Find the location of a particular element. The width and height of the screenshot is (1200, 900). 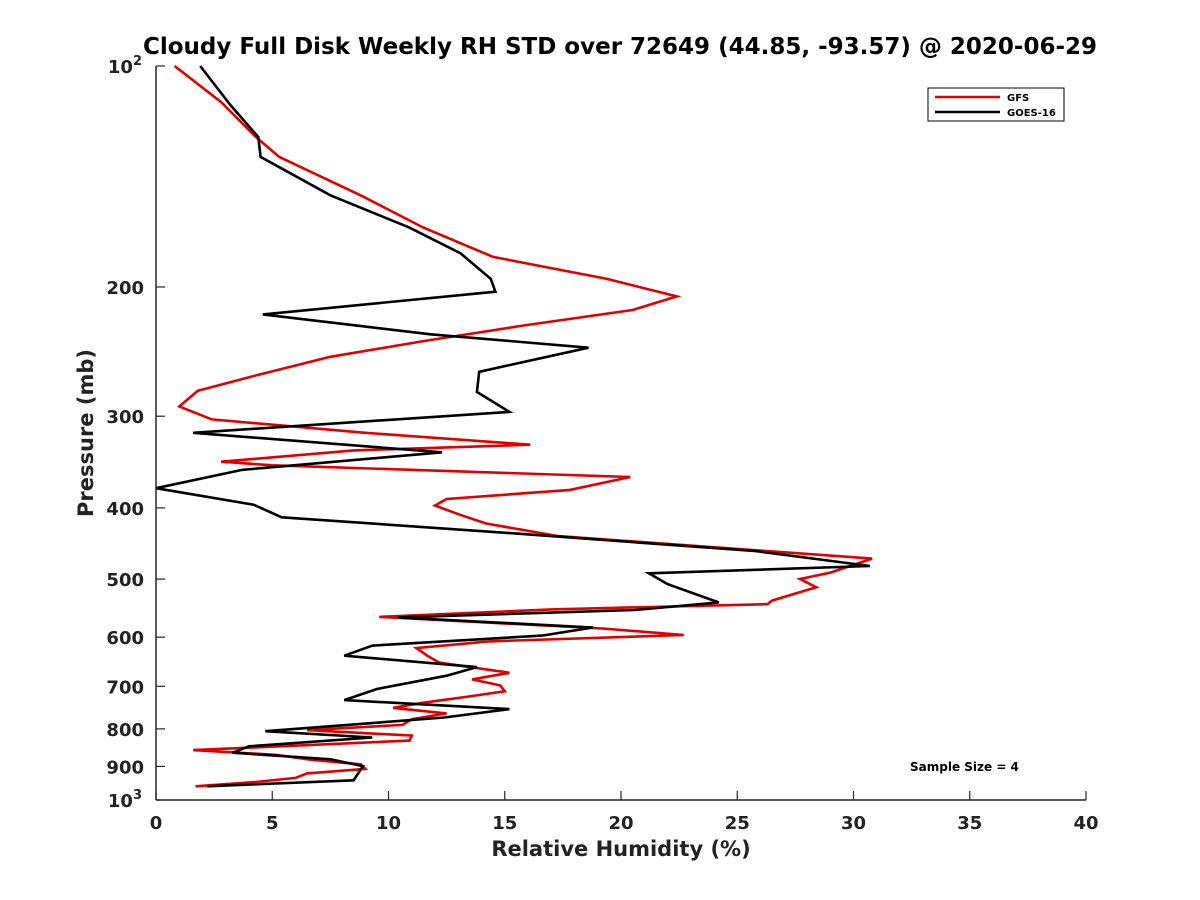

x-tick-label: 15 is located at coordinates (504, 823).